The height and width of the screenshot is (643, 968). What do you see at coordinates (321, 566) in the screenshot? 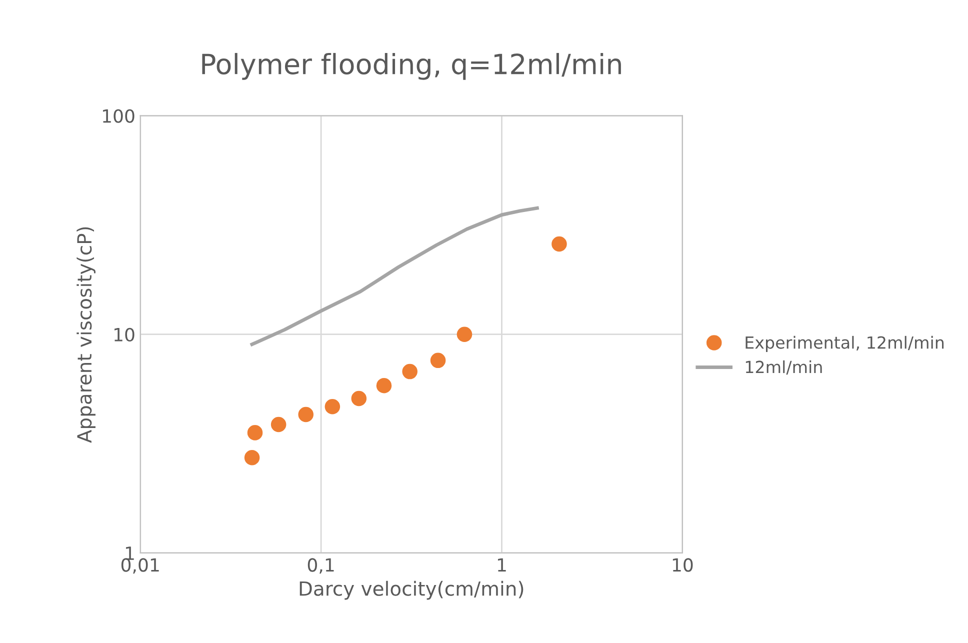
I see `x-tick-label: 0,1` at bounding box center [321, 566].